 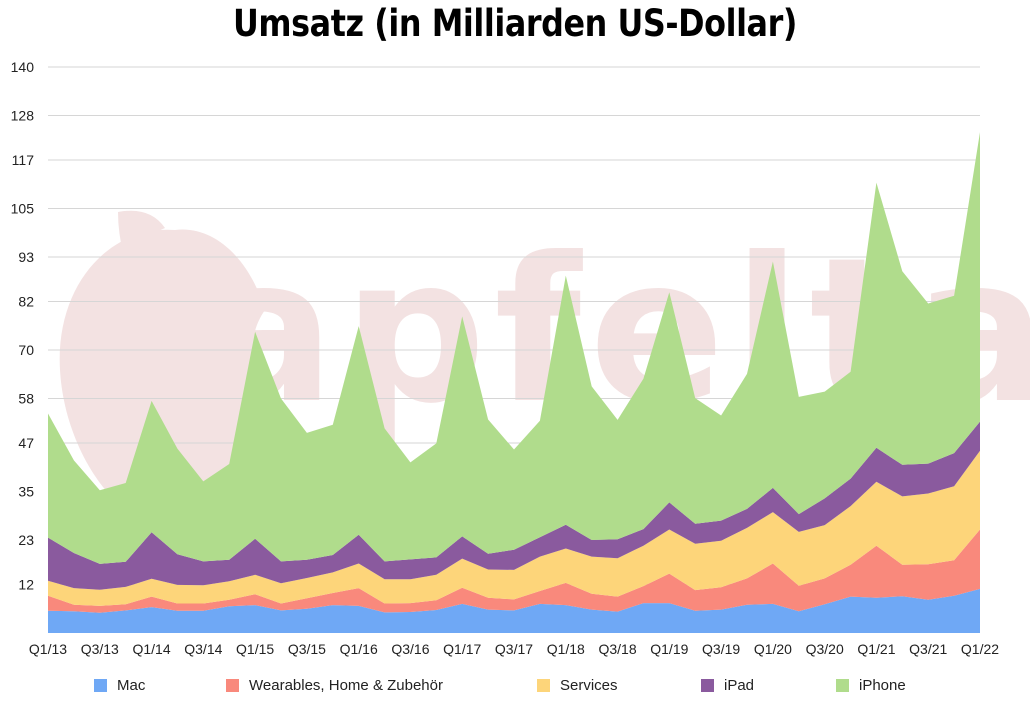 What do you see at coordinates (882, 685) in the screenshot?
I see `legend-label-iphone: iPhone` at bounding box center [882, 685].